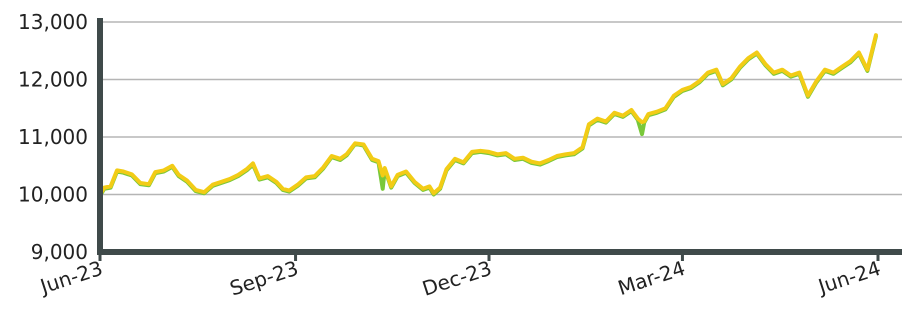 The height and width of the screenshot is (320, 902). Describe the element at coordinates (456, 278) in the screenshot. I see `x-tick-label: Dec-23` at that location.